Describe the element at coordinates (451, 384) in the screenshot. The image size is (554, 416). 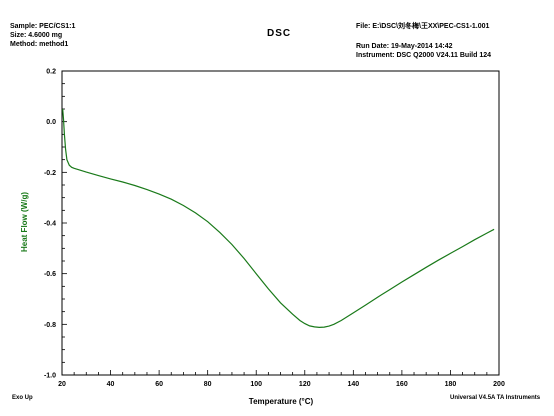
I see `x-tick-label: 180` at that location.